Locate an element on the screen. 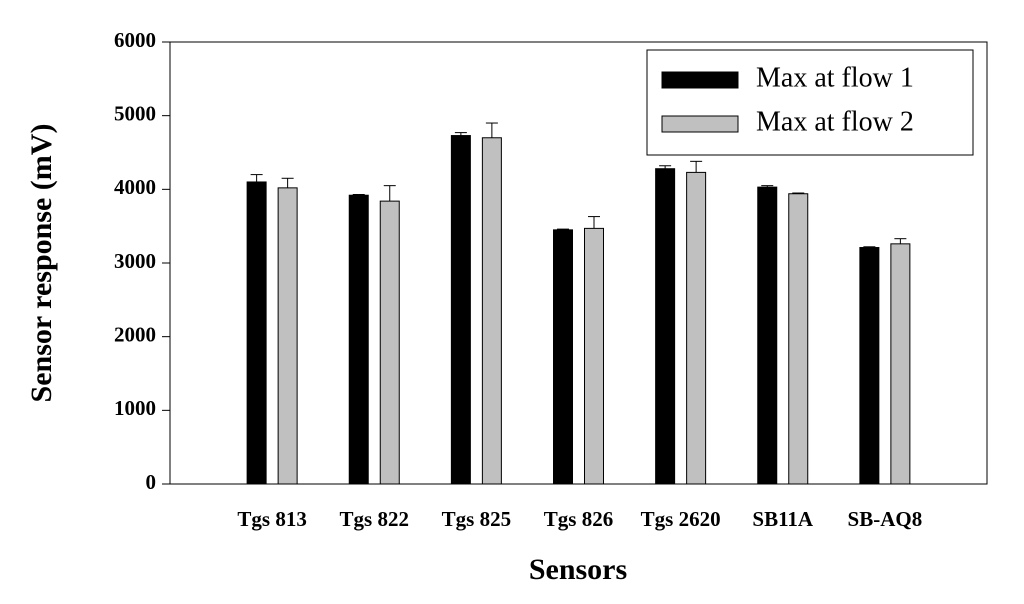 The height and width of the screenshot is (604, 1024). x-tick-label: Tgs 2620 is located at coordinates (681, 519).